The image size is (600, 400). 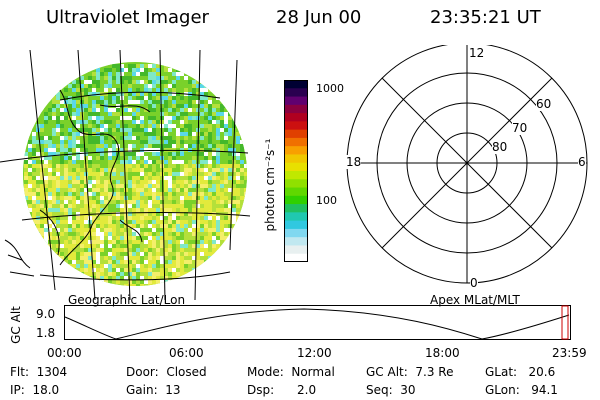 I want to click on status-mode: Mode: Normal, so click(x=291, y=372).